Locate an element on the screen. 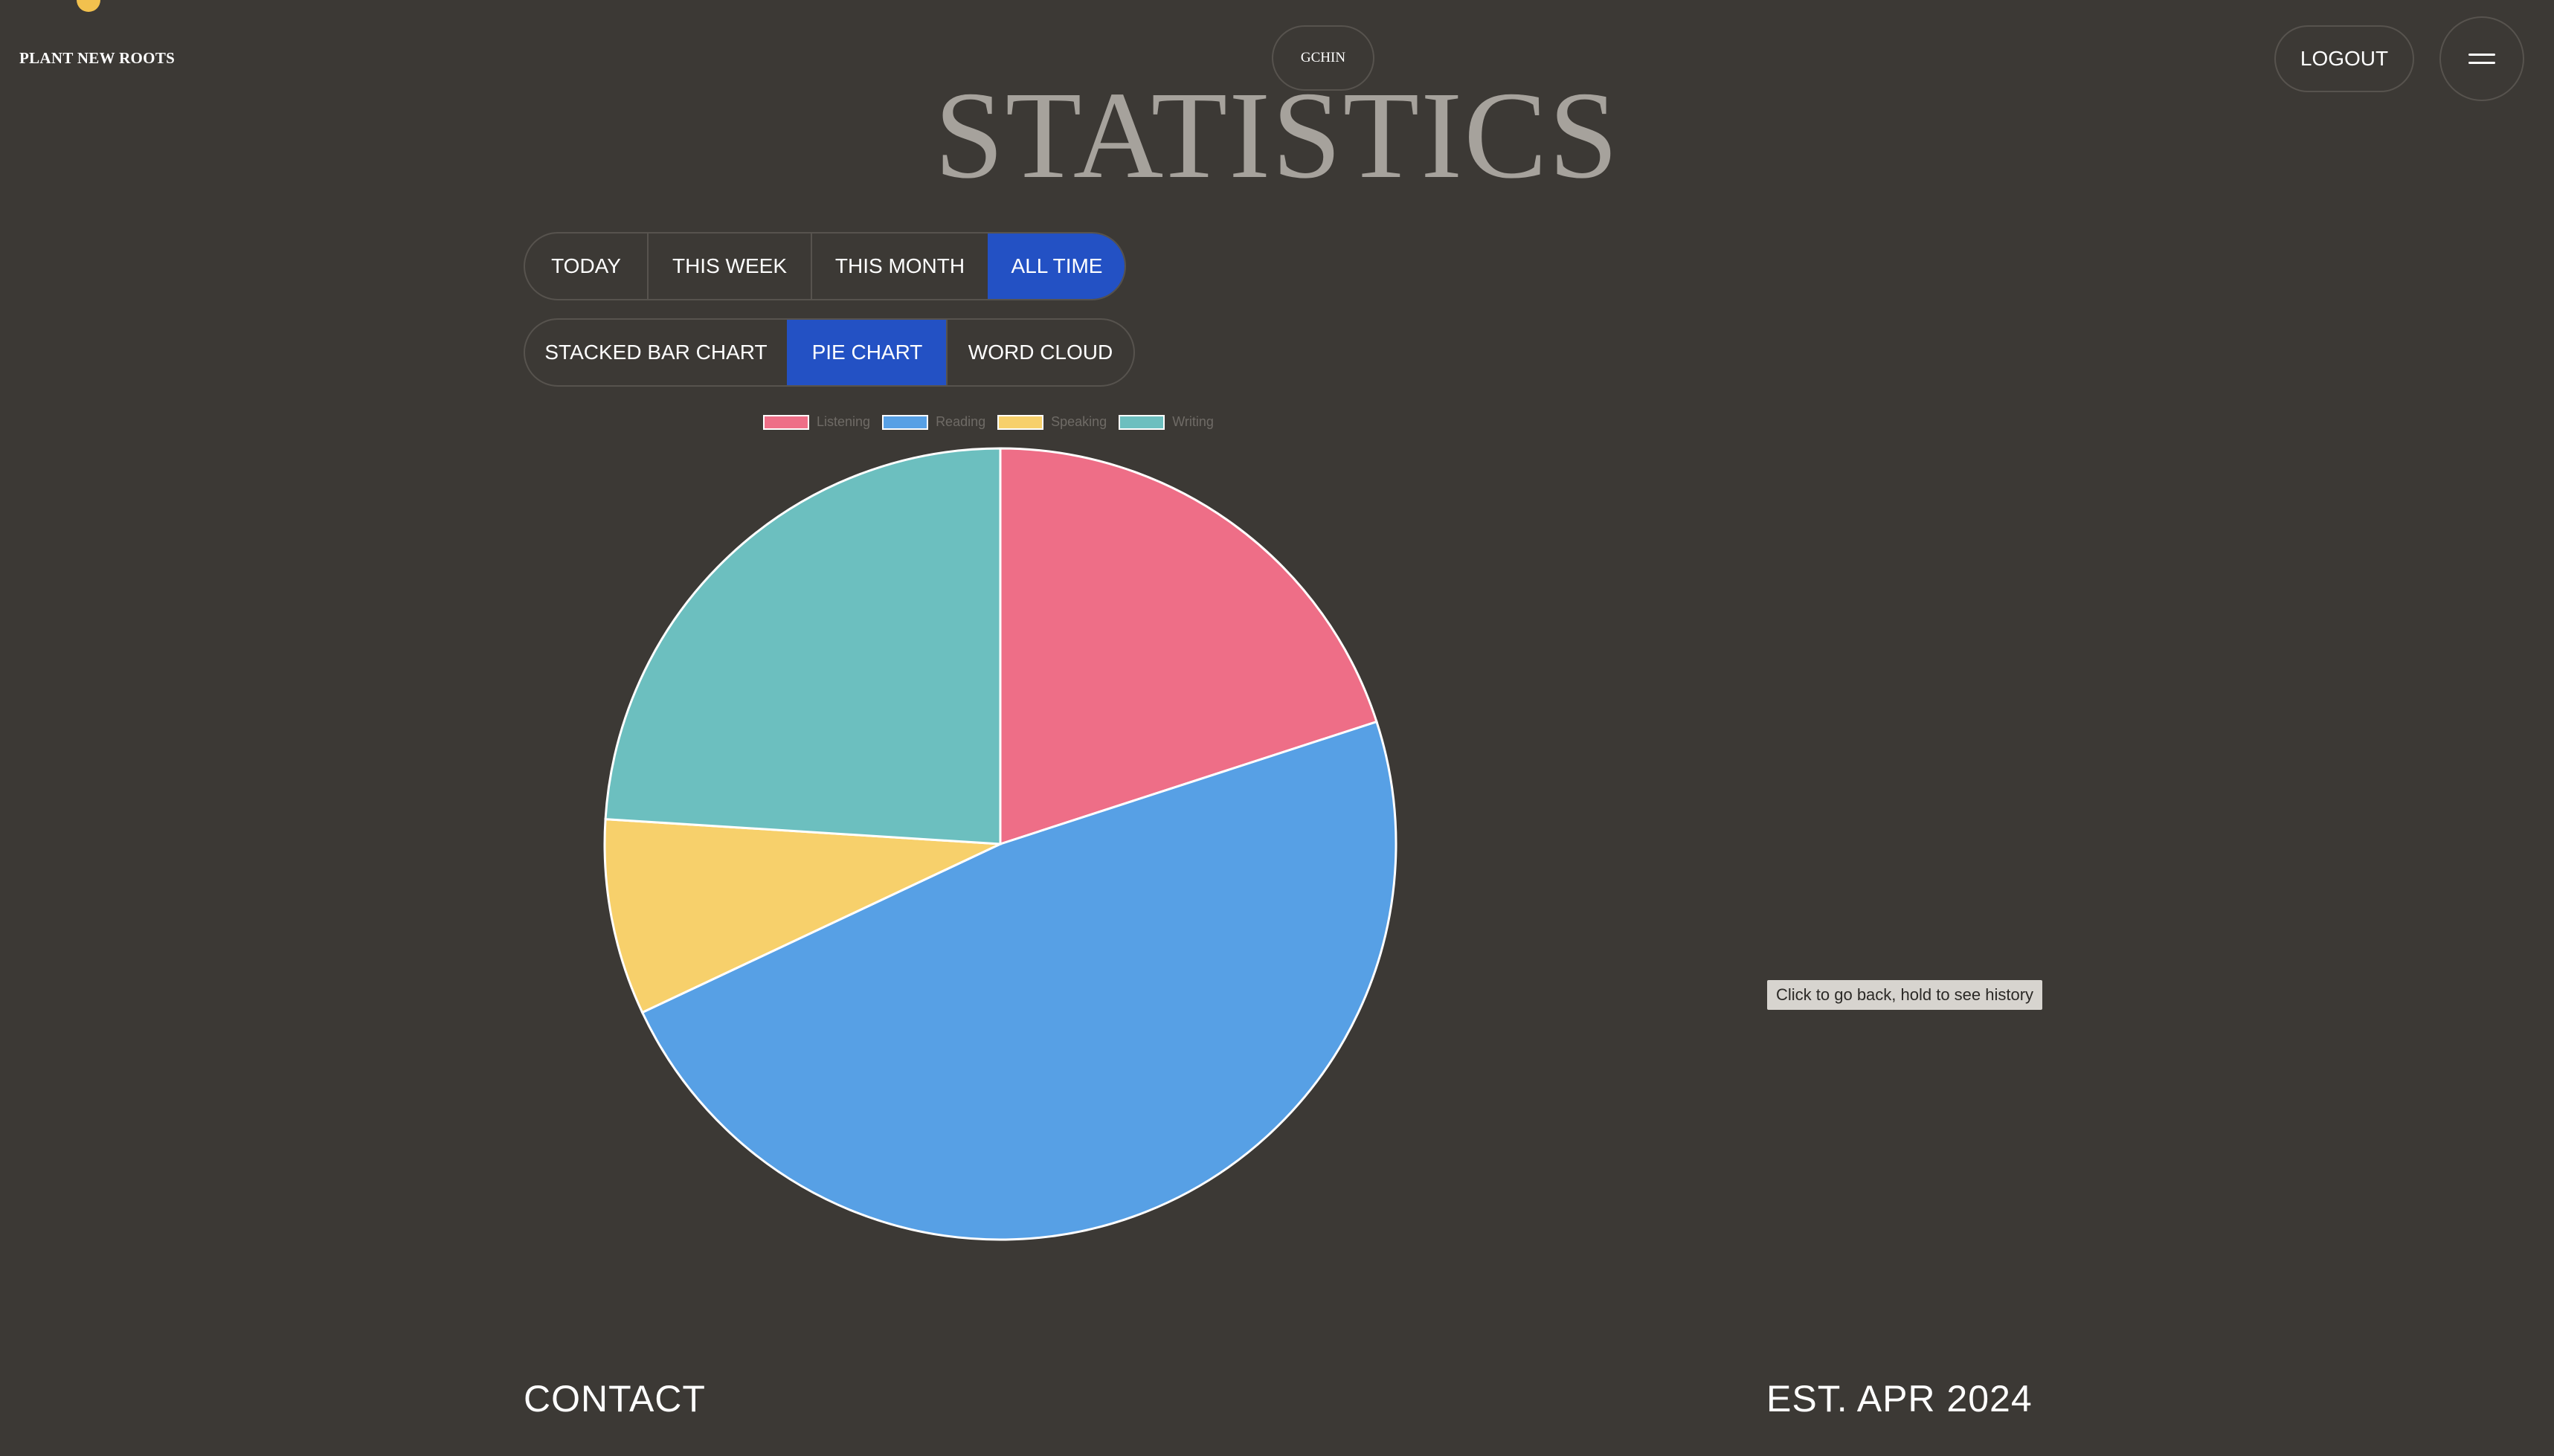 Image resolution: width=2554 pixels, height=1456 pixels. legend-swatch-reading is located at coordinates (905, 422).